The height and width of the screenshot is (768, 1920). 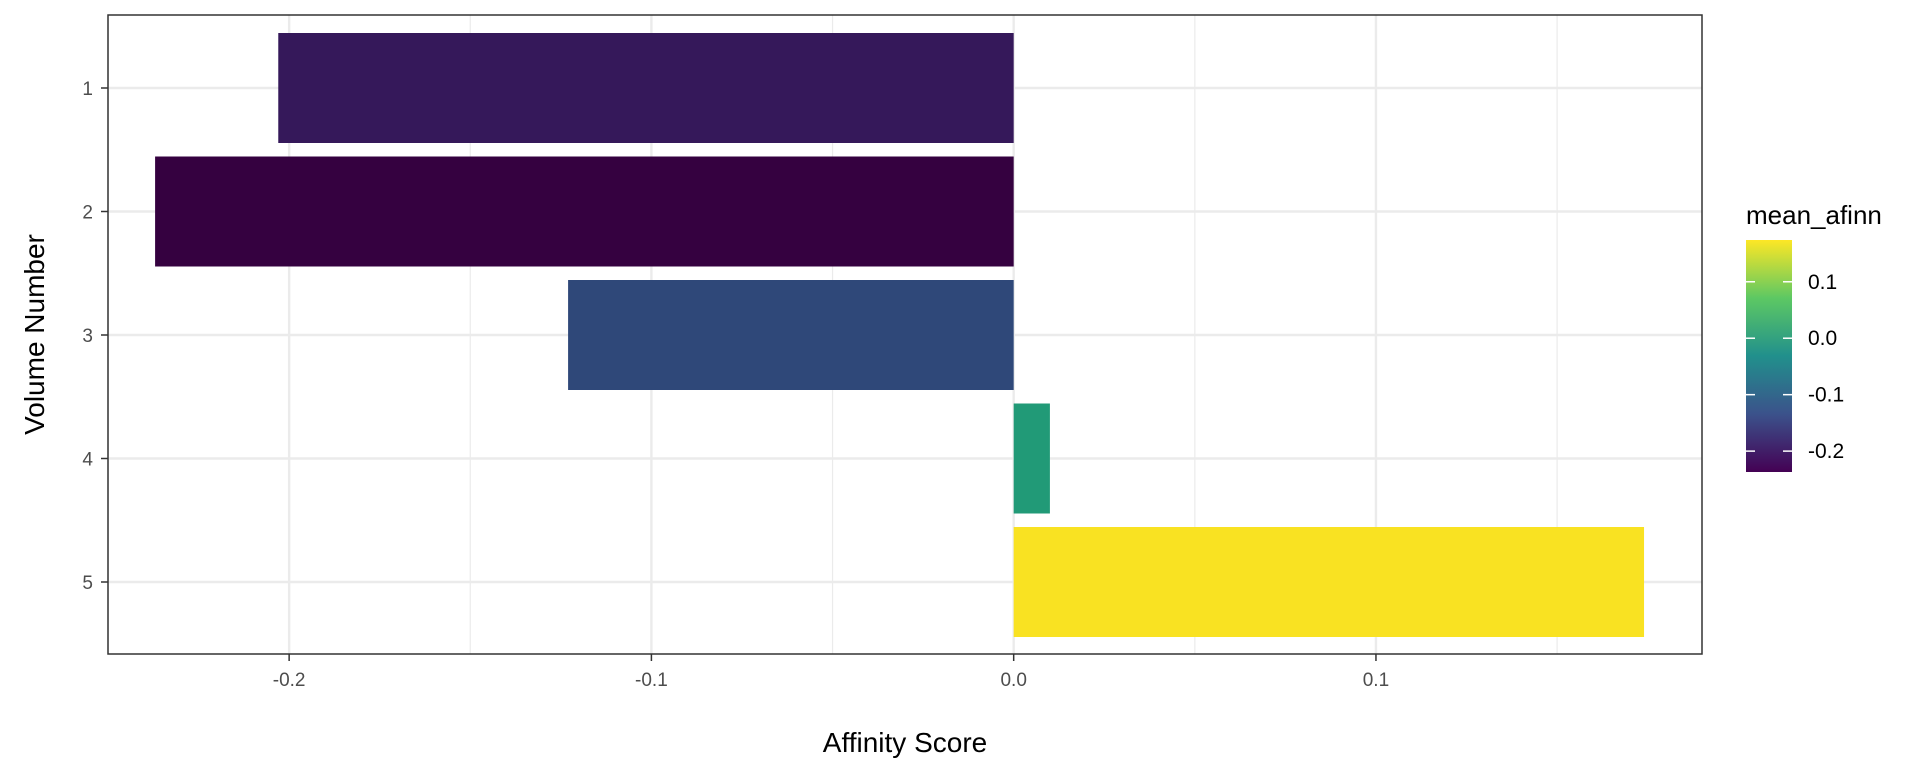 I want to click on x-axis-title: Affinity Score, so click(x=905, y=742).